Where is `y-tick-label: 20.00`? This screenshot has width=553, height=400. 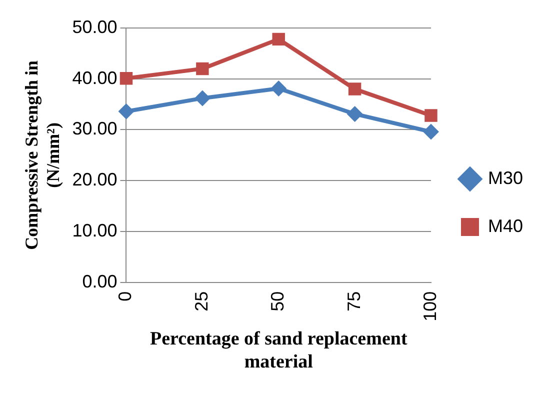 y-tick-label: 20.00 is located at coordinates (95, 180).